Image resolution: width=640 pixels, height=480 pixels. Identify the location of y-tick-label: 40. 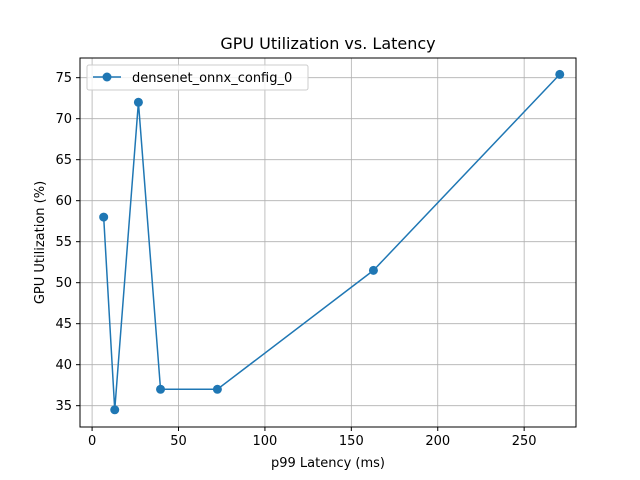
(63, 365).